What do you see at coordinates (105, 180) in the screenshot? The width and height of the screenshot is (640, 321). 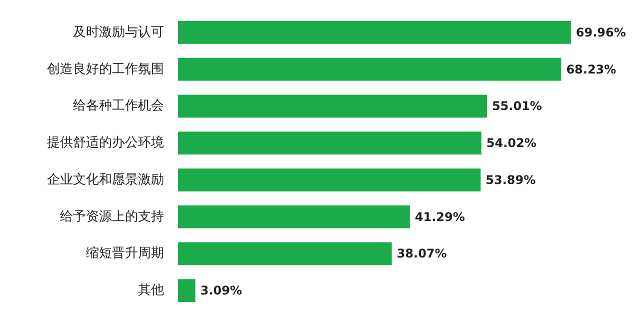 I see `y-tick-label: 企业文化和愿景激励` at bounding box center [105, 180].